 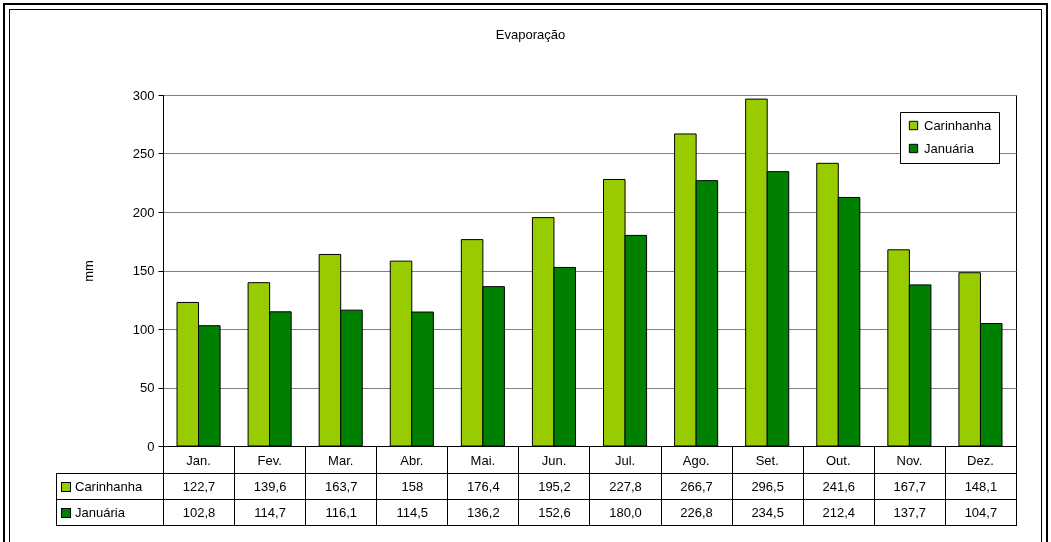 I want to click on x-tick-label: Dez., so click(x=980, y=460).